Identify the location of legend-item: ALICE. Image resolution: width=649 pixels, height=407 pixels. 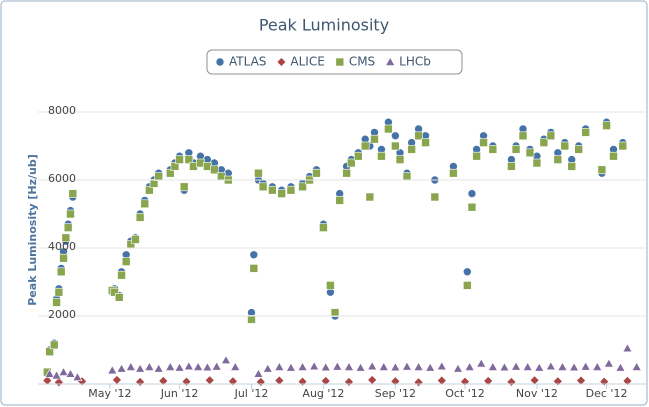
(300, 62).